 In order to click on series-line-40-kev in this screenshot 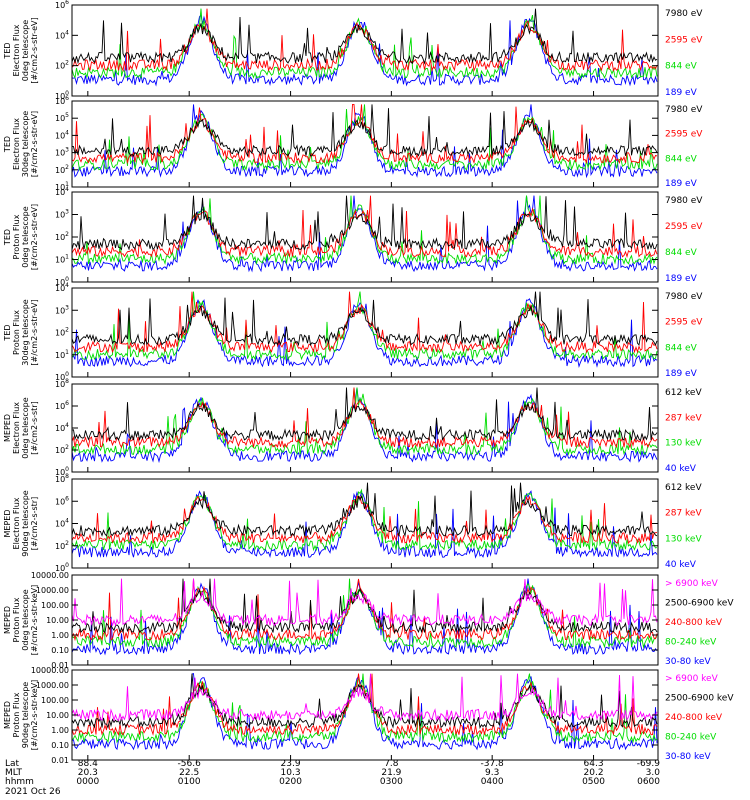, I will do `click(365, 425)`.